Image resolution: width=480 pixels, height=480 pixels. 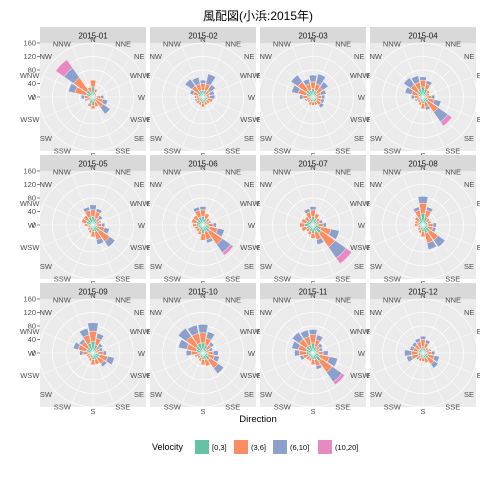 What do you see at coordinates (203, 81) in the screenshot?
I see `wind-bar-n` at bounding box center [203, 81].